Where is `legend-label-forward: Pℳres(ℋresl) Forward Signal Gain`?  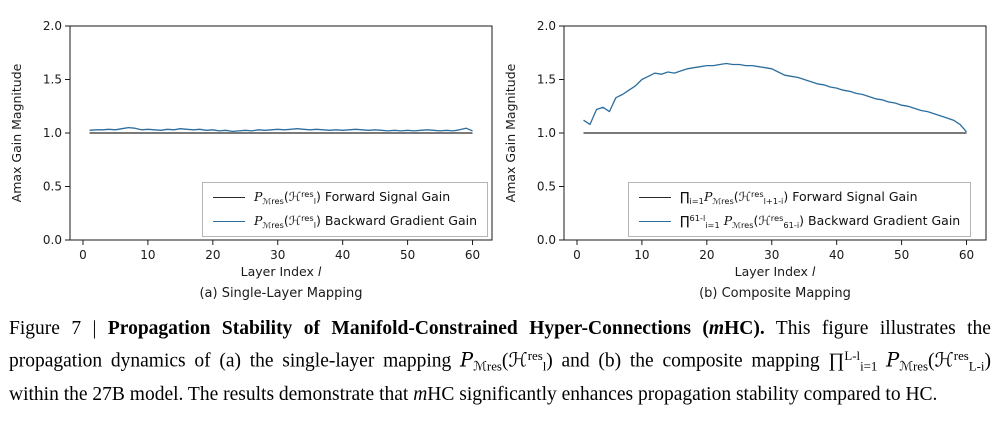
legend-label-forward: Pℳres(ℋresl) Forward Signal Gain is located at coordinates (352, 197).